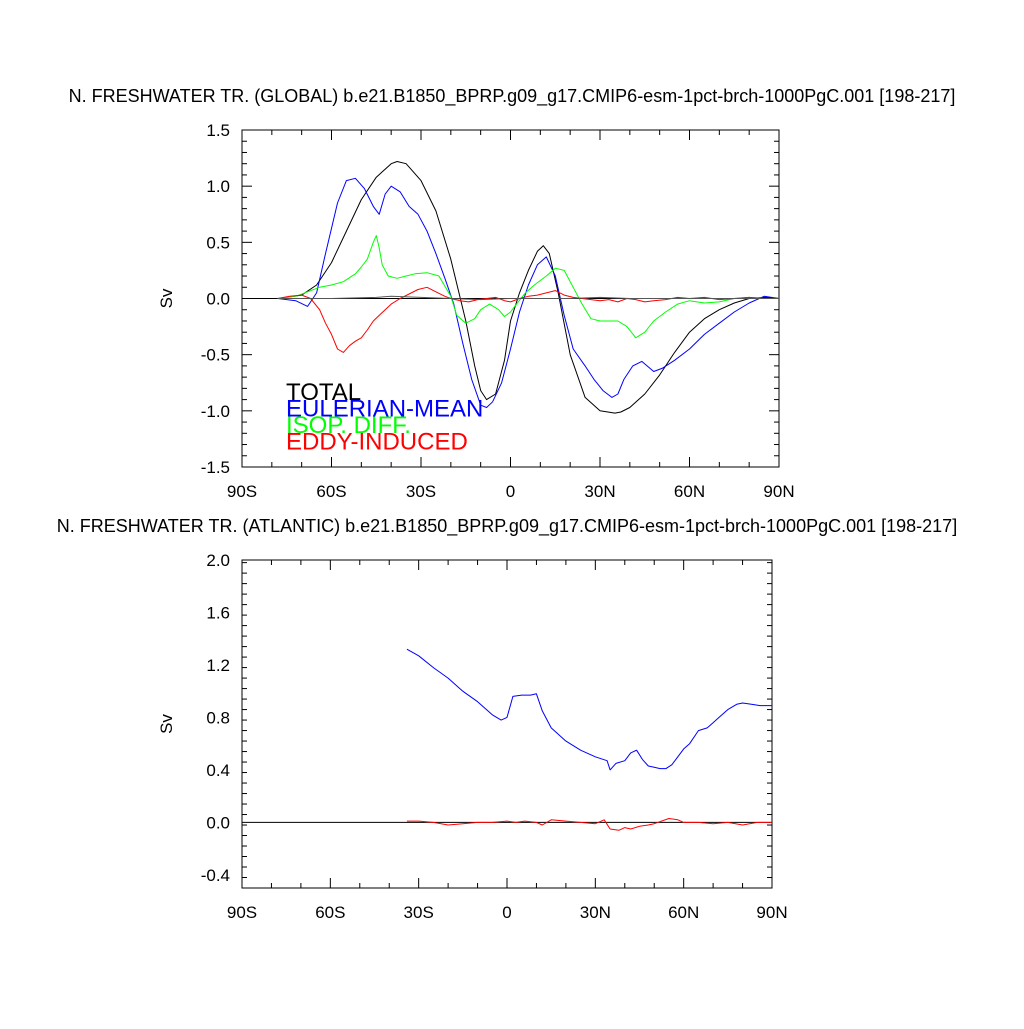 This screenshot has height=1029, width=1024. Describe the element at coordinates (218, 299) in the screenshot. I see `global-y-tick-label: 0.0` at that location.